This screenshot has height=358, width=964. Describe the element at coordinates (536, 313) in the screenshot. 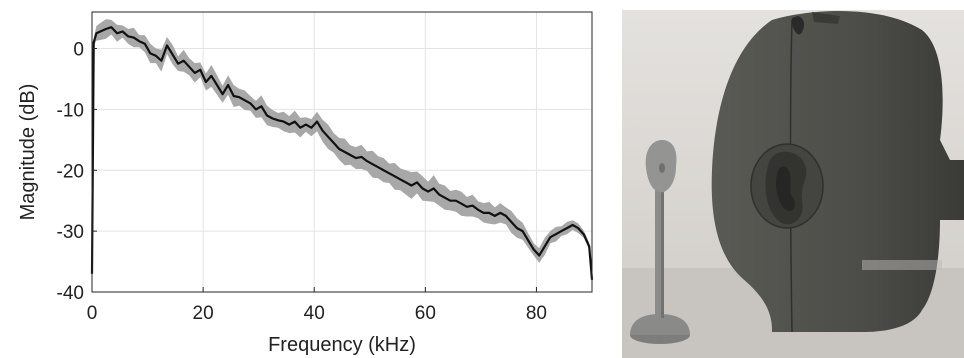

I see `x-tick-label: 80` at that location.